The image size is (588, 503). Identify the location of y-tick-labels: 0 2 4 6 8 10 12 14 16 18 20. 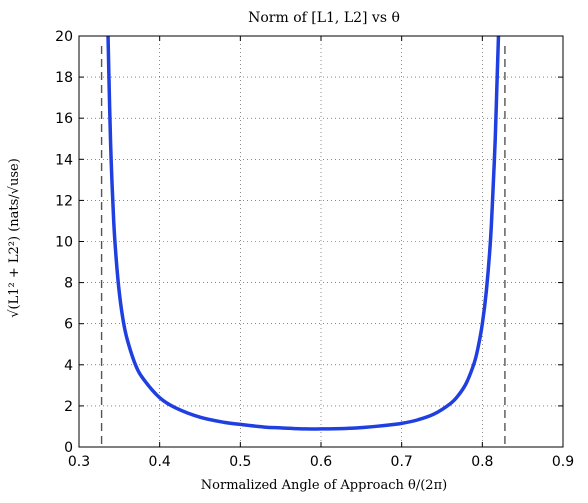
(64, 242).